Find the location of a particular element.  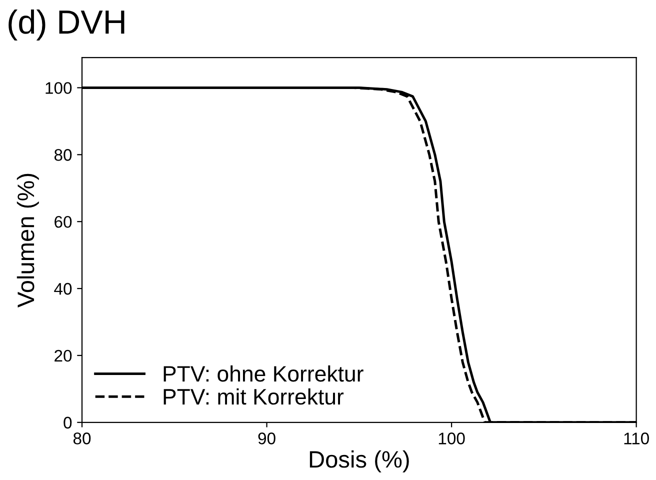

x-axis-title: Dosis (%) is located at coordinates (359, 461).